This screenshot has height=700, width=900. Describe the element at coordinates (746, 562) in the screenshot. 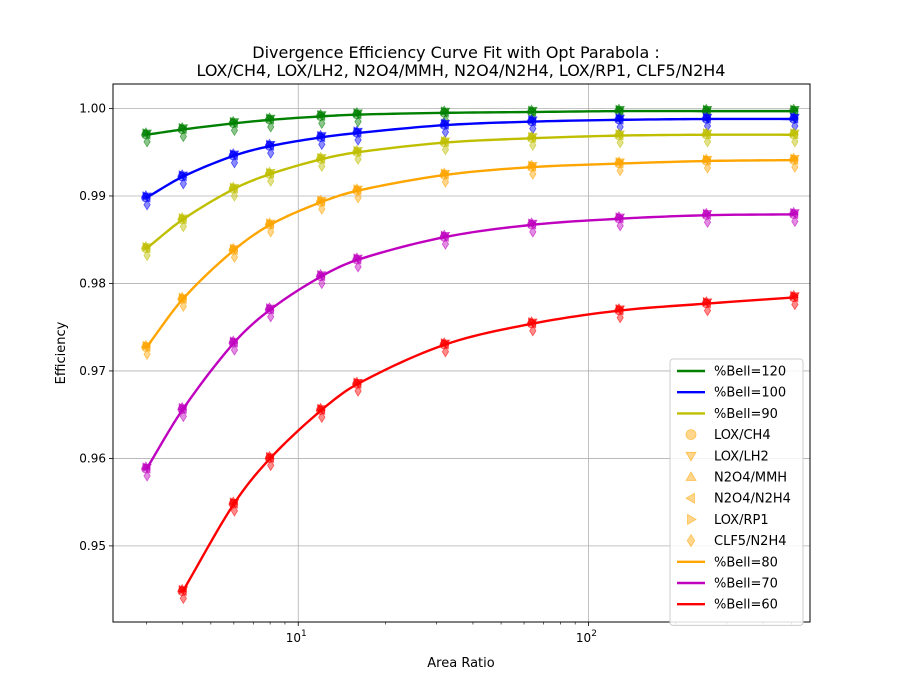

I see `legend-label: %Bell=80` at that location.